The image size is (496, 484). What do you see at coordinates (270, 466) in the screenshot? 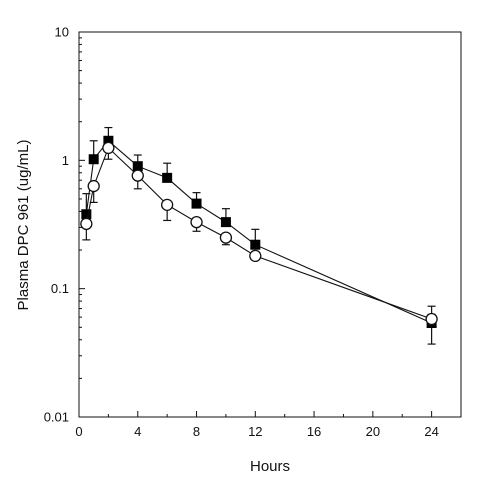
I see `x-axis-title: Hours` at bounding box center [270, 466].